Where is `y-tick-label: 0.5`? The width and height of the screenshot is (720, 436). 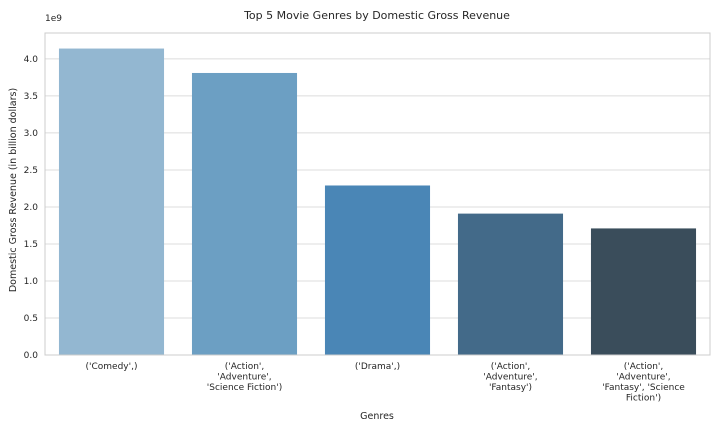
y-tick-label: 0.5 is located at coordinates (31, 319).